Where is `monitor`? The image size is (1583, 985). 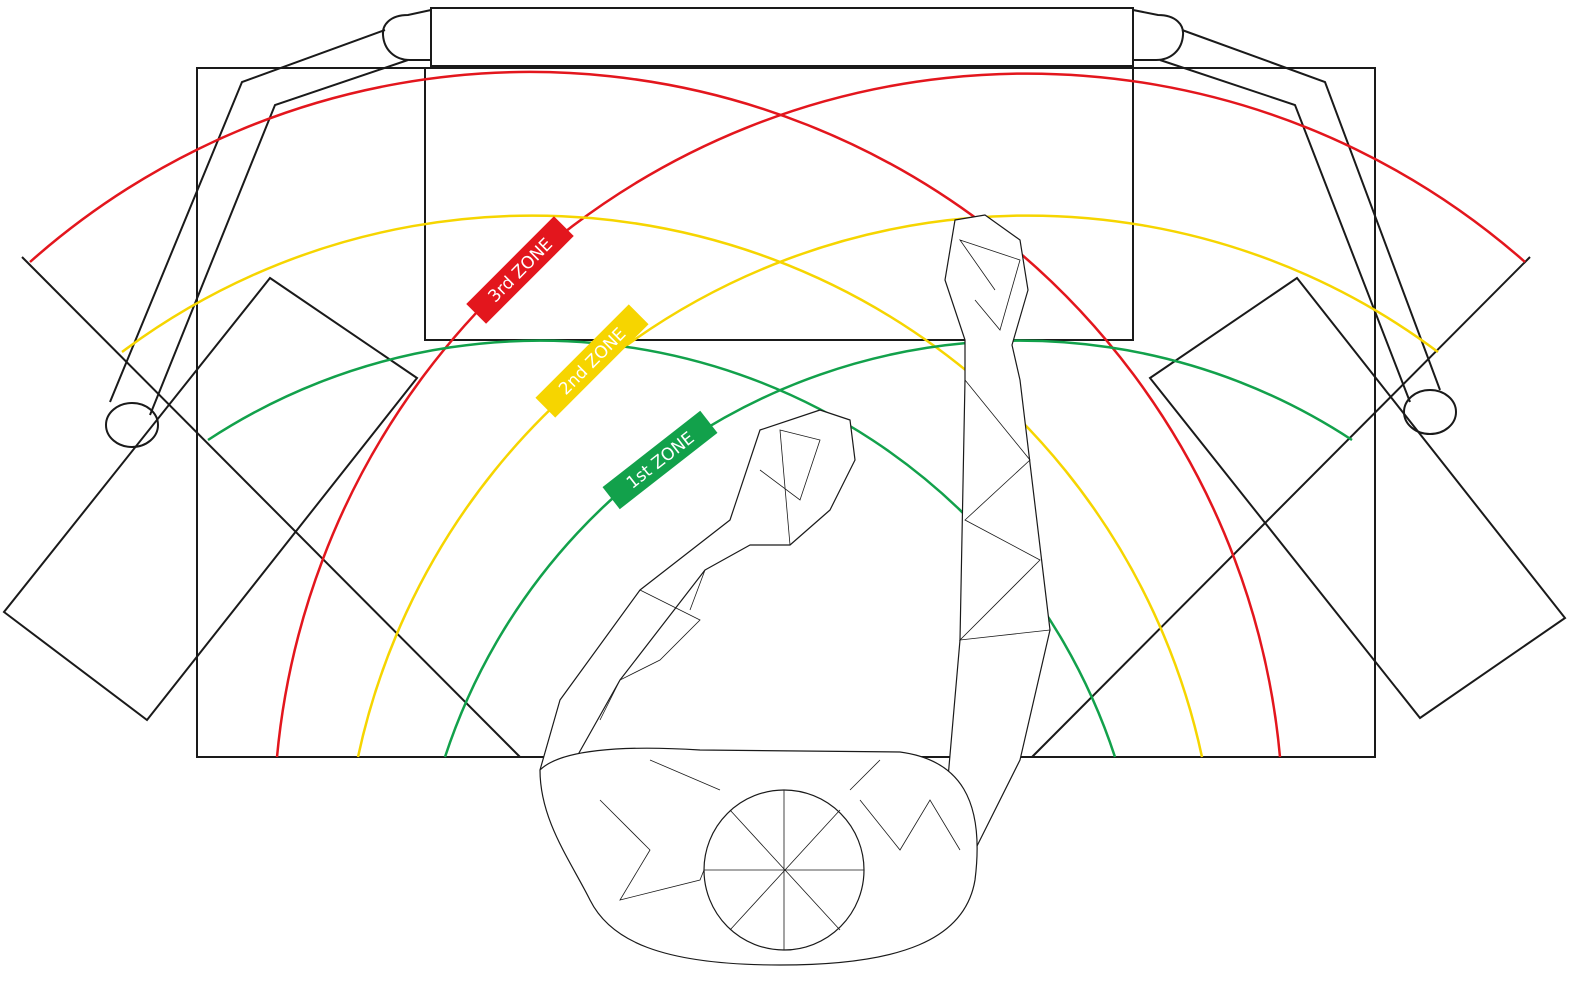
monitor is located at coordinates (779, 204).